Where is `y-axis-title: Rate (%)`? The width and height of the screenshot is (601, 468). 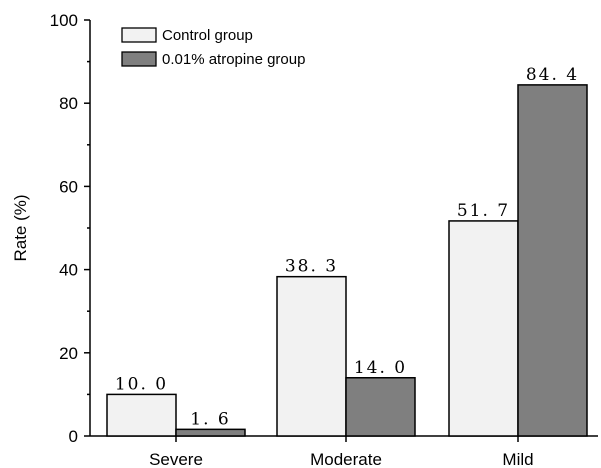
y-axis-title: Rate (%) is located at coordinates (20, 227).